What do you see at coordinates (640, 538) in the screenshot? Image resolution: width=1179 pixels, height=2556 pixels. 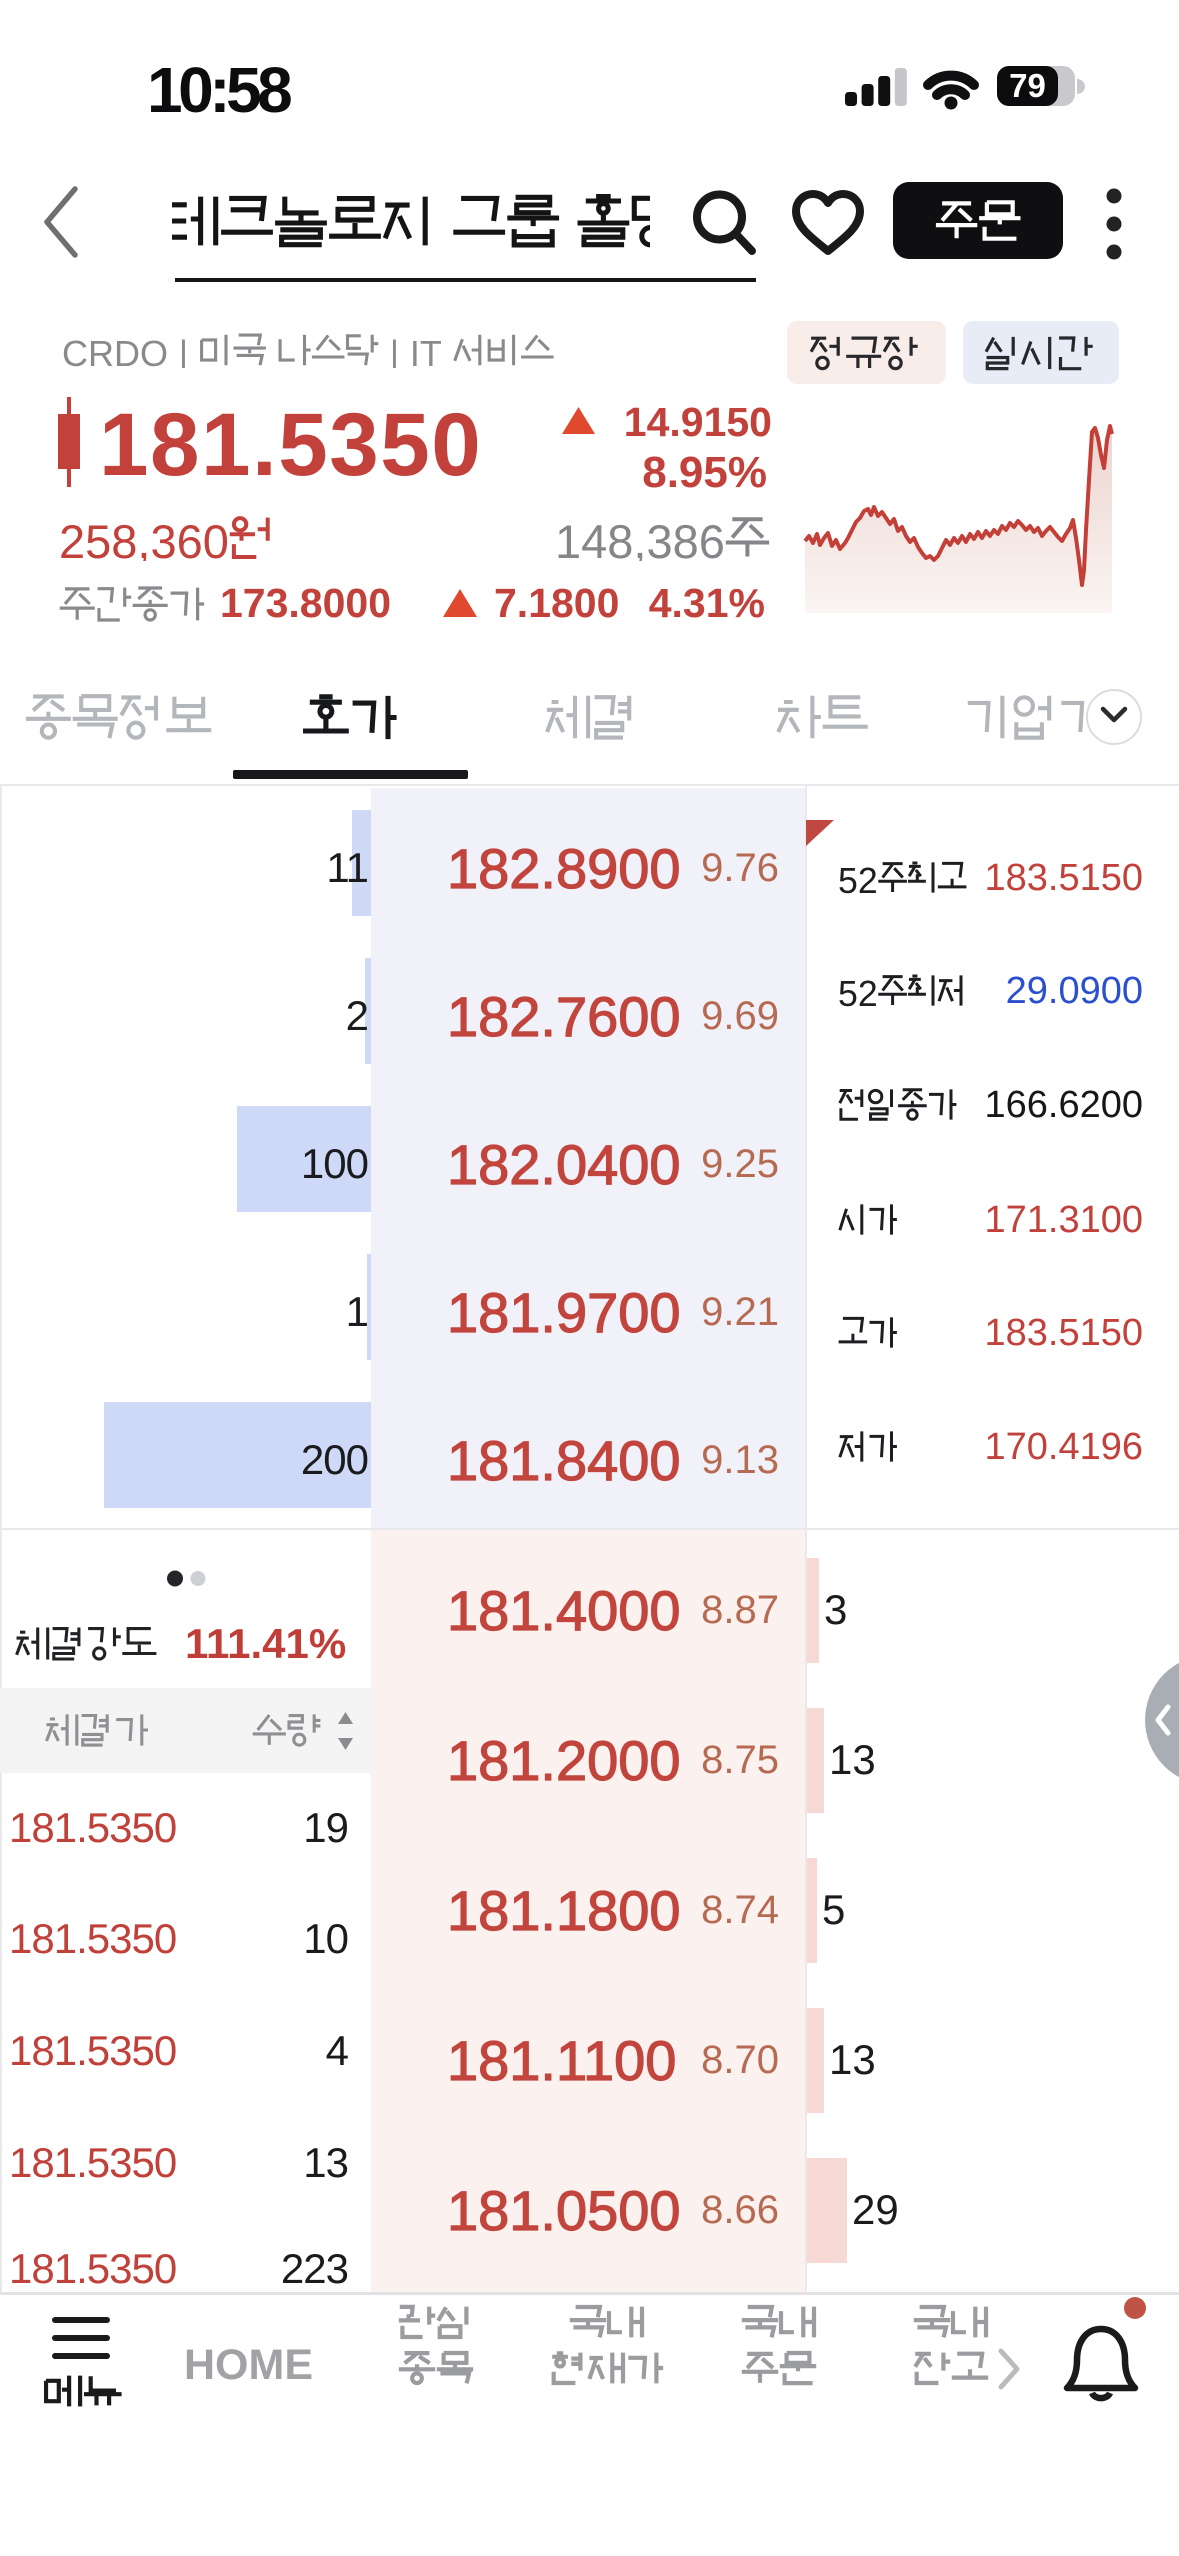 I see `svg-text: 148,386` at bounding box center [640, 538].